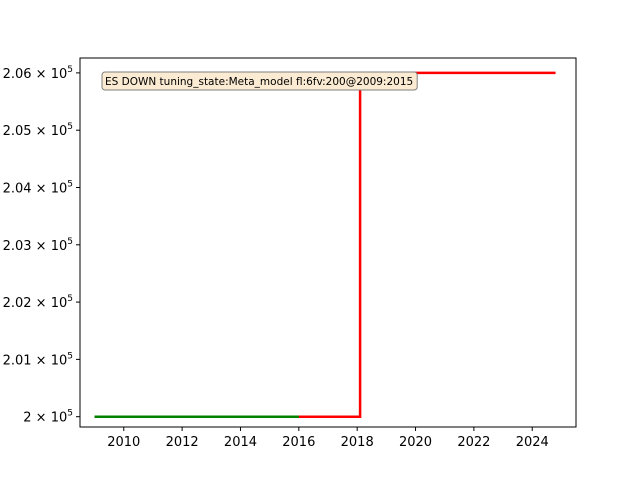 The image size is (640, 480). I want to click on x-tick-label: 2012, so click(182, 442).